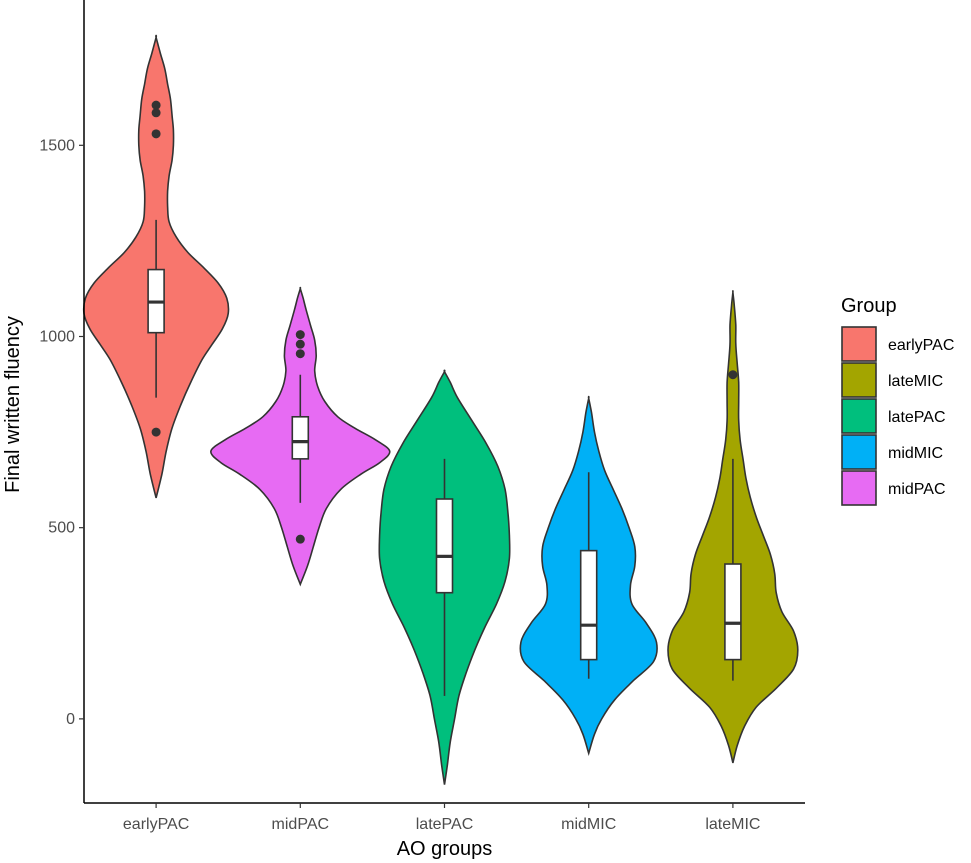  I want to click on box-midPAC, so click(300, 437).